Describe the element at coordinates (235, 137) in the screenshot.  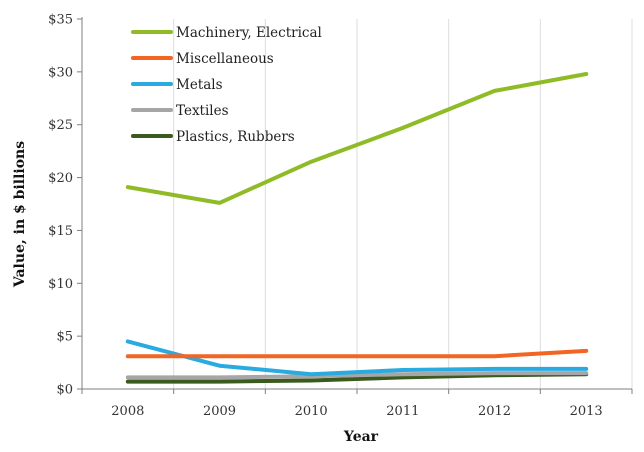
I see `legend-label: Plastics, Rubbers` at that location.